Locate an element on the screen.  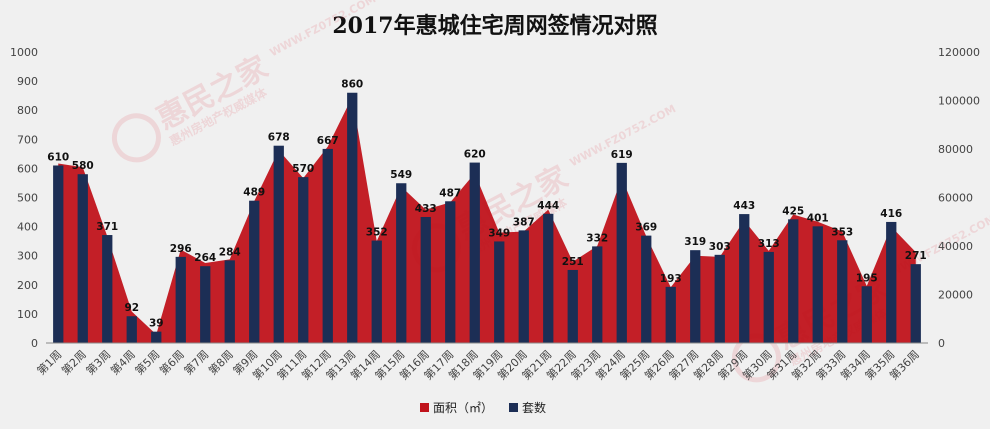
data-label: 387 is located at coordinates (524, 222).